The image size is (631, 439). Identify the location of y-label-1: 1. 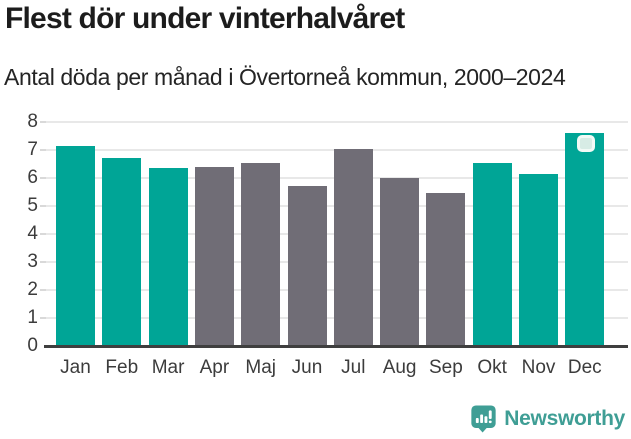
(32, 317).